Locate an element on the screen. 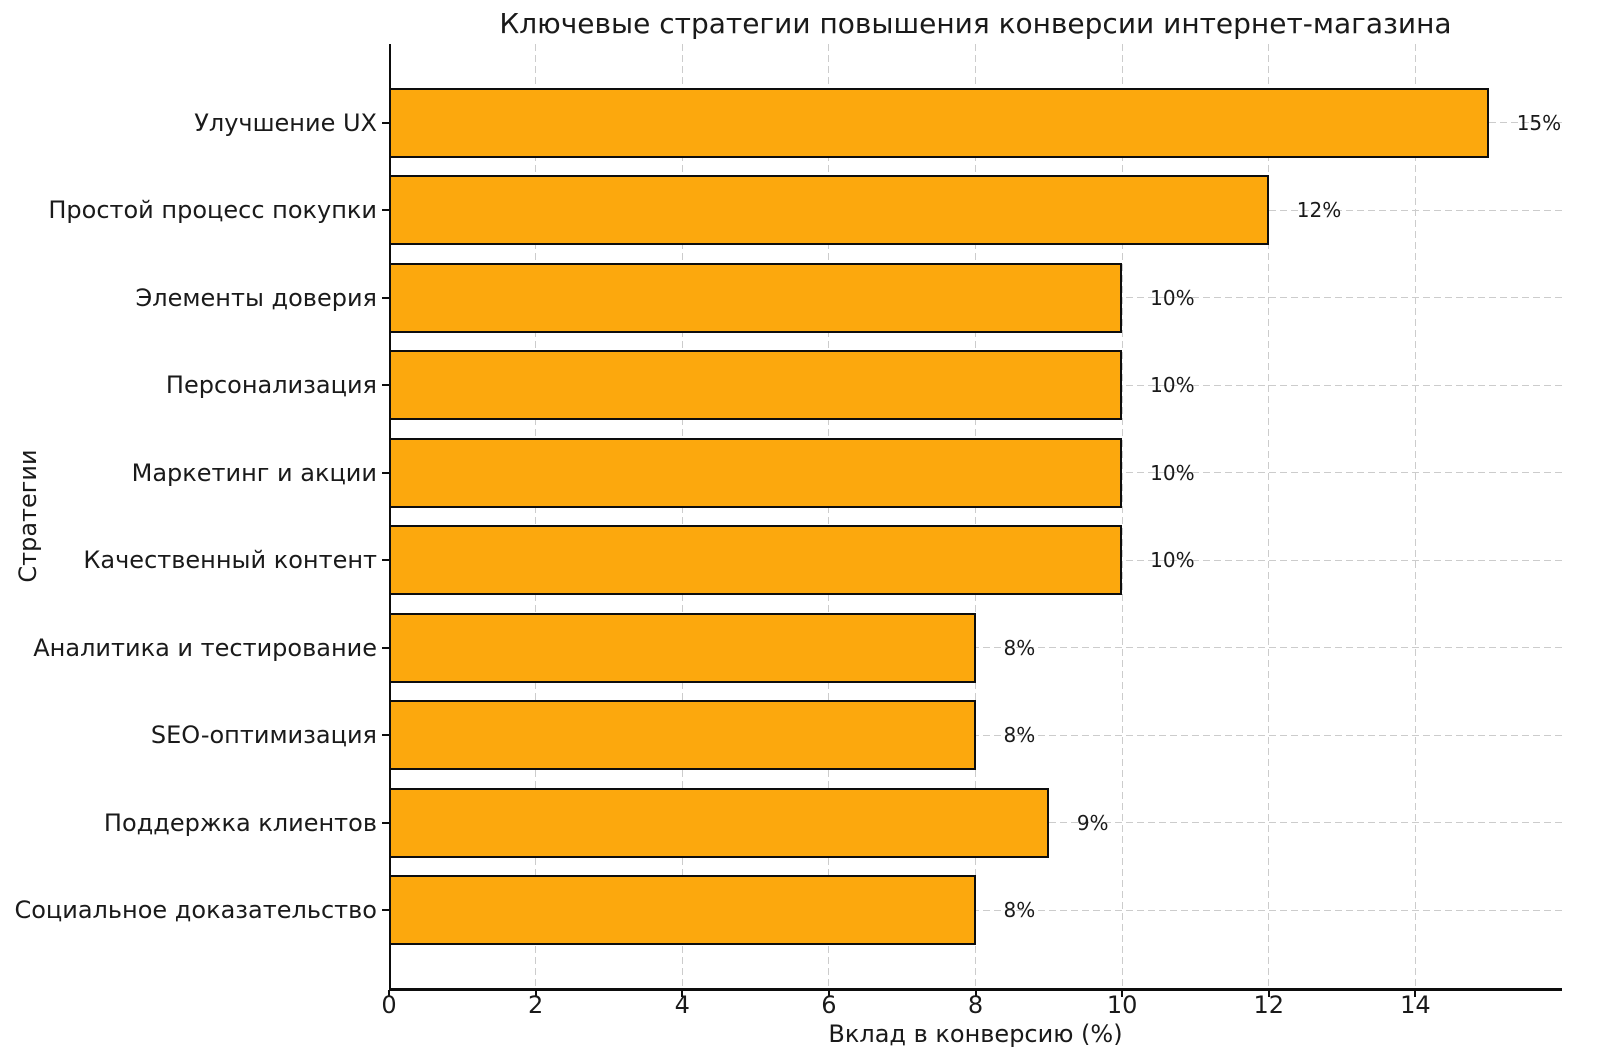 Image resolution: width=1600 pixels, height=1062 pixels. y-axis-spine is located at coordinates (390, 516).